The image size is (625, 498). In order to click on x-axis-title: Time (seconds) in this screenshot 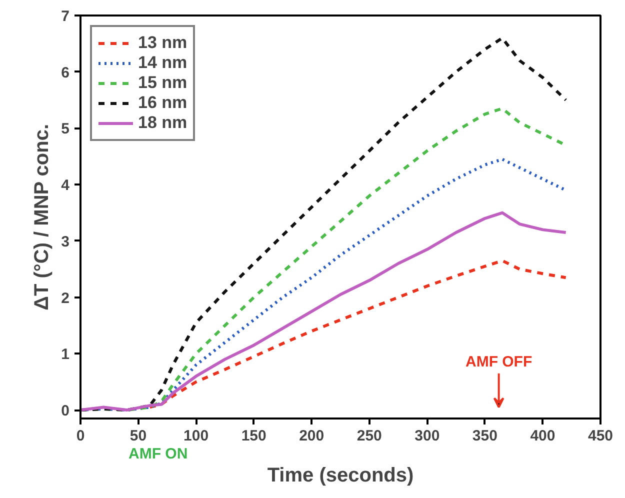, I will do `click(340, 475)`.